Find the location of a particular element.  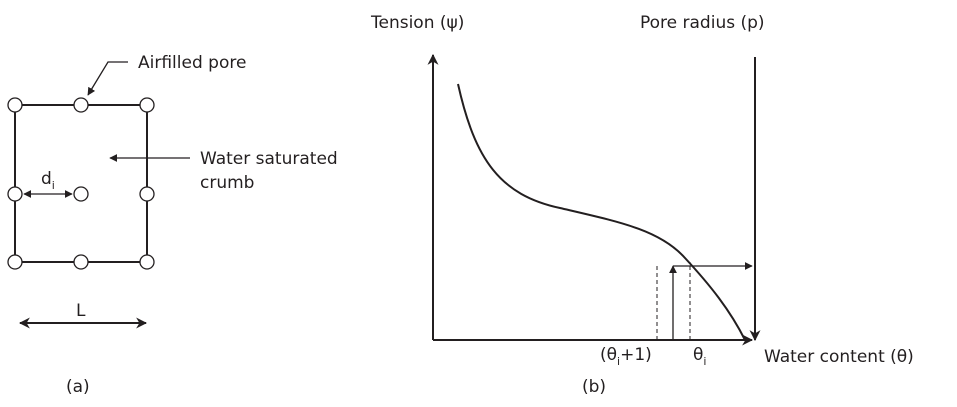

x-axis-label: Water content (θ) is located at coordinates (839, 357).